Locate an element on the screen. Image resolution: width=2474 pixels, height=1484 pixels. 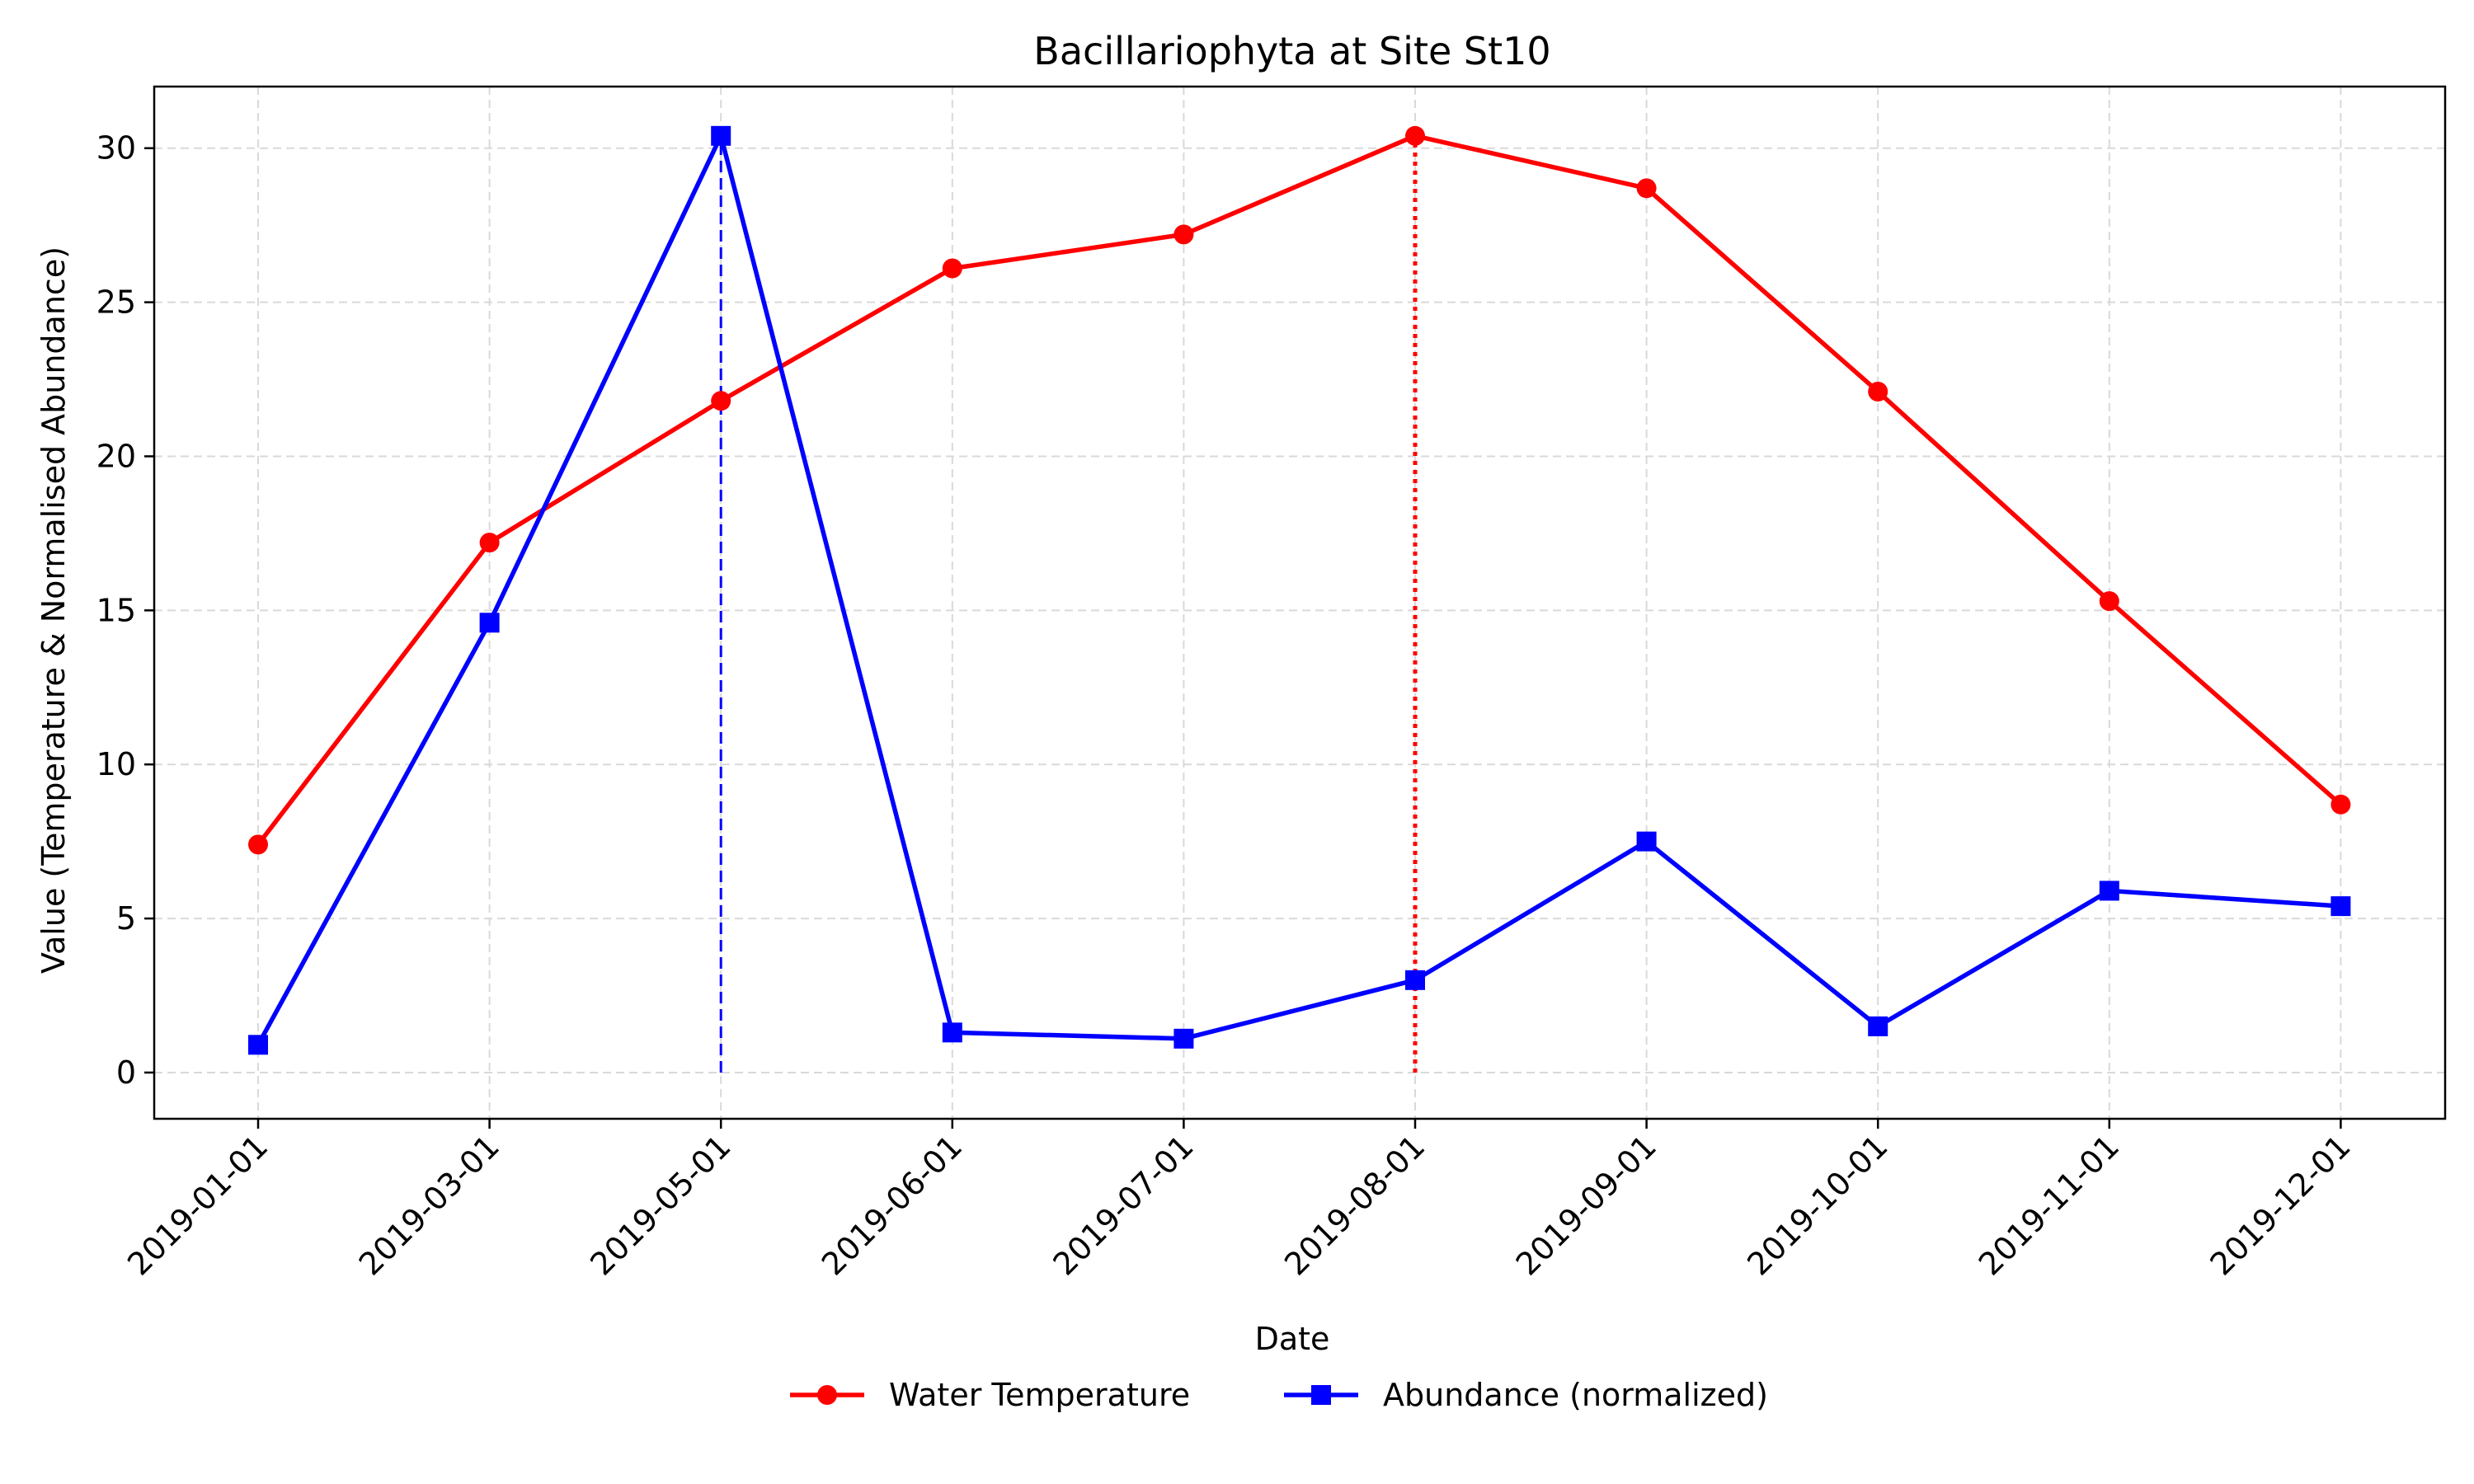
x-tick-label: 2019-01-01 is located at coordinates (197, 1205).